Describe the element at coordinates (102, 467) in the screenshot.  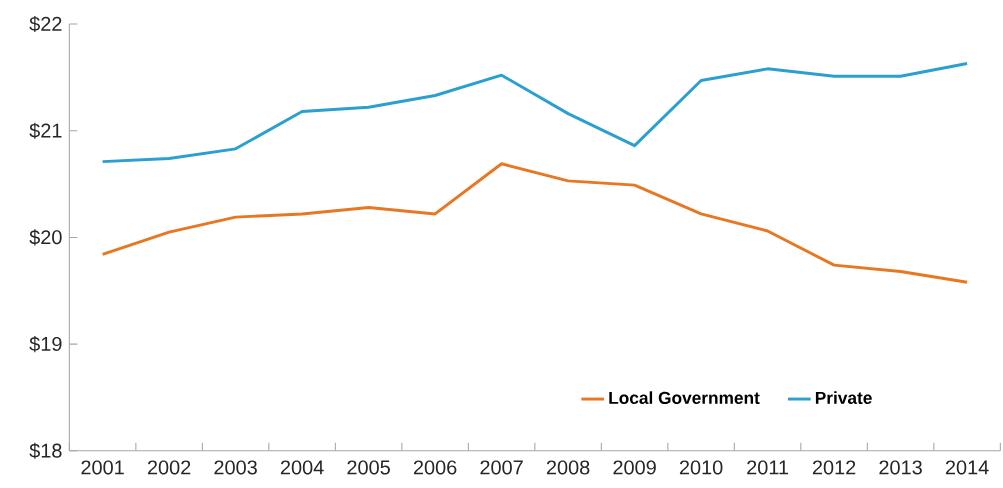
I see `x-tick-label: 2001` at that location.